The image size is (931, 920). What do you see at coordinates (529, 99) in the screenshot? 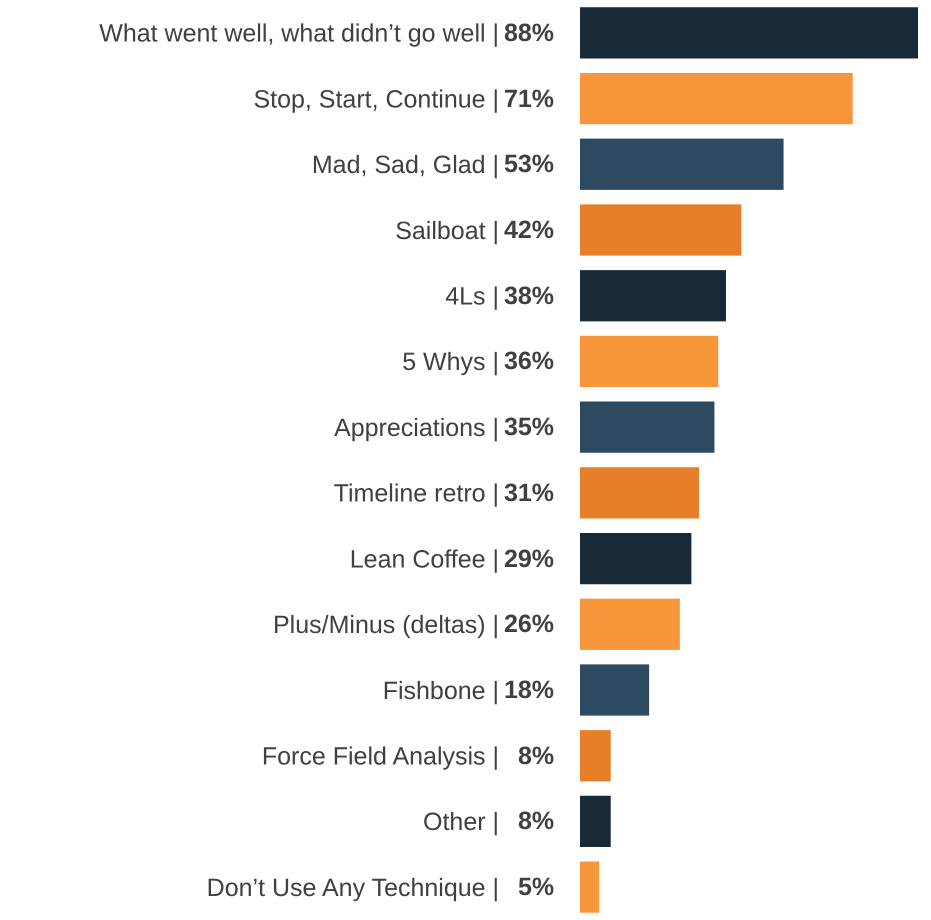
I see `data-label: 71%` at bounding box center [529, 99].